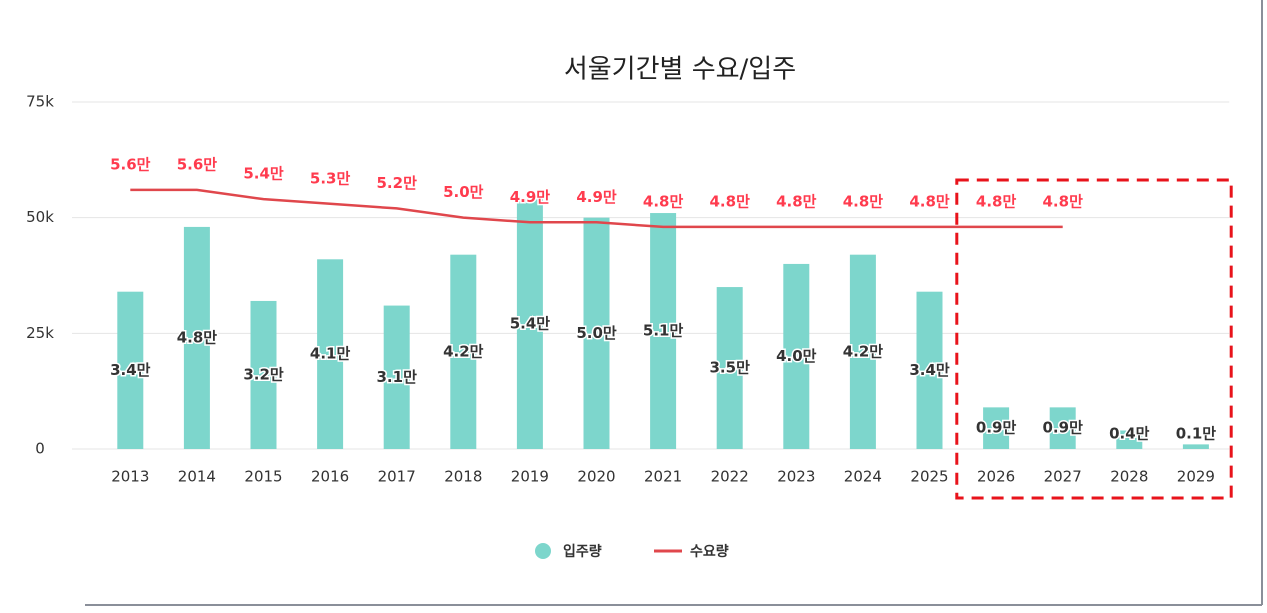  I want to click on x-tick-label: 2023, so click(796, 477).